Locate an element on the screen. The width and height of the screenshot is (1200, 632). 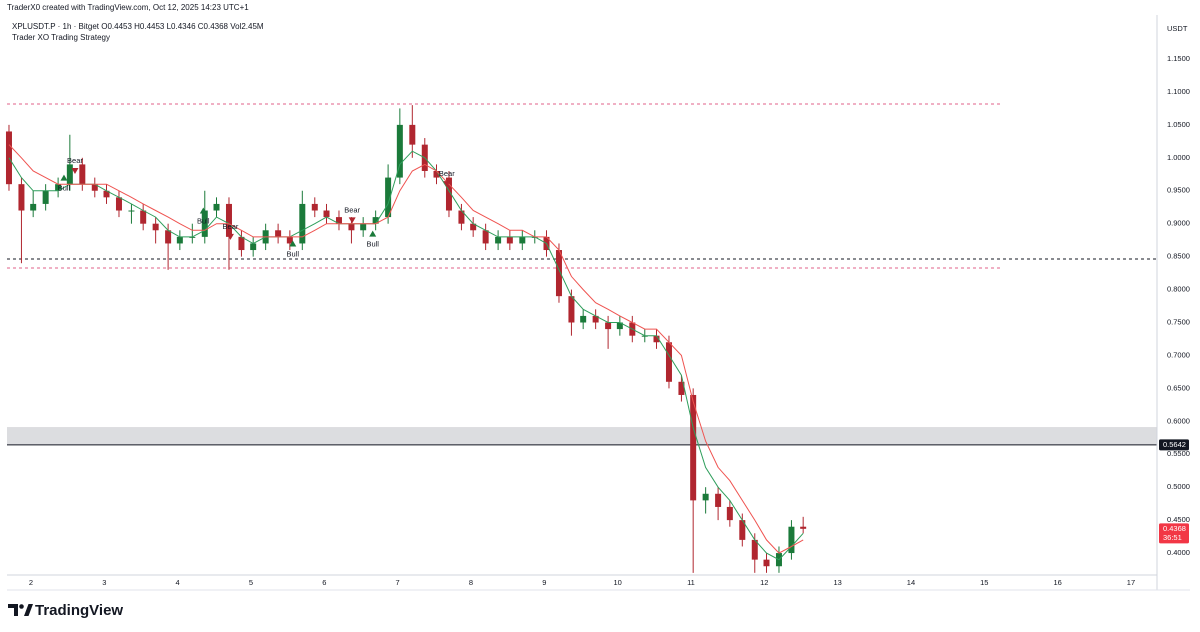
x-tick-label: 17 is located at coordinates (1131, 582).